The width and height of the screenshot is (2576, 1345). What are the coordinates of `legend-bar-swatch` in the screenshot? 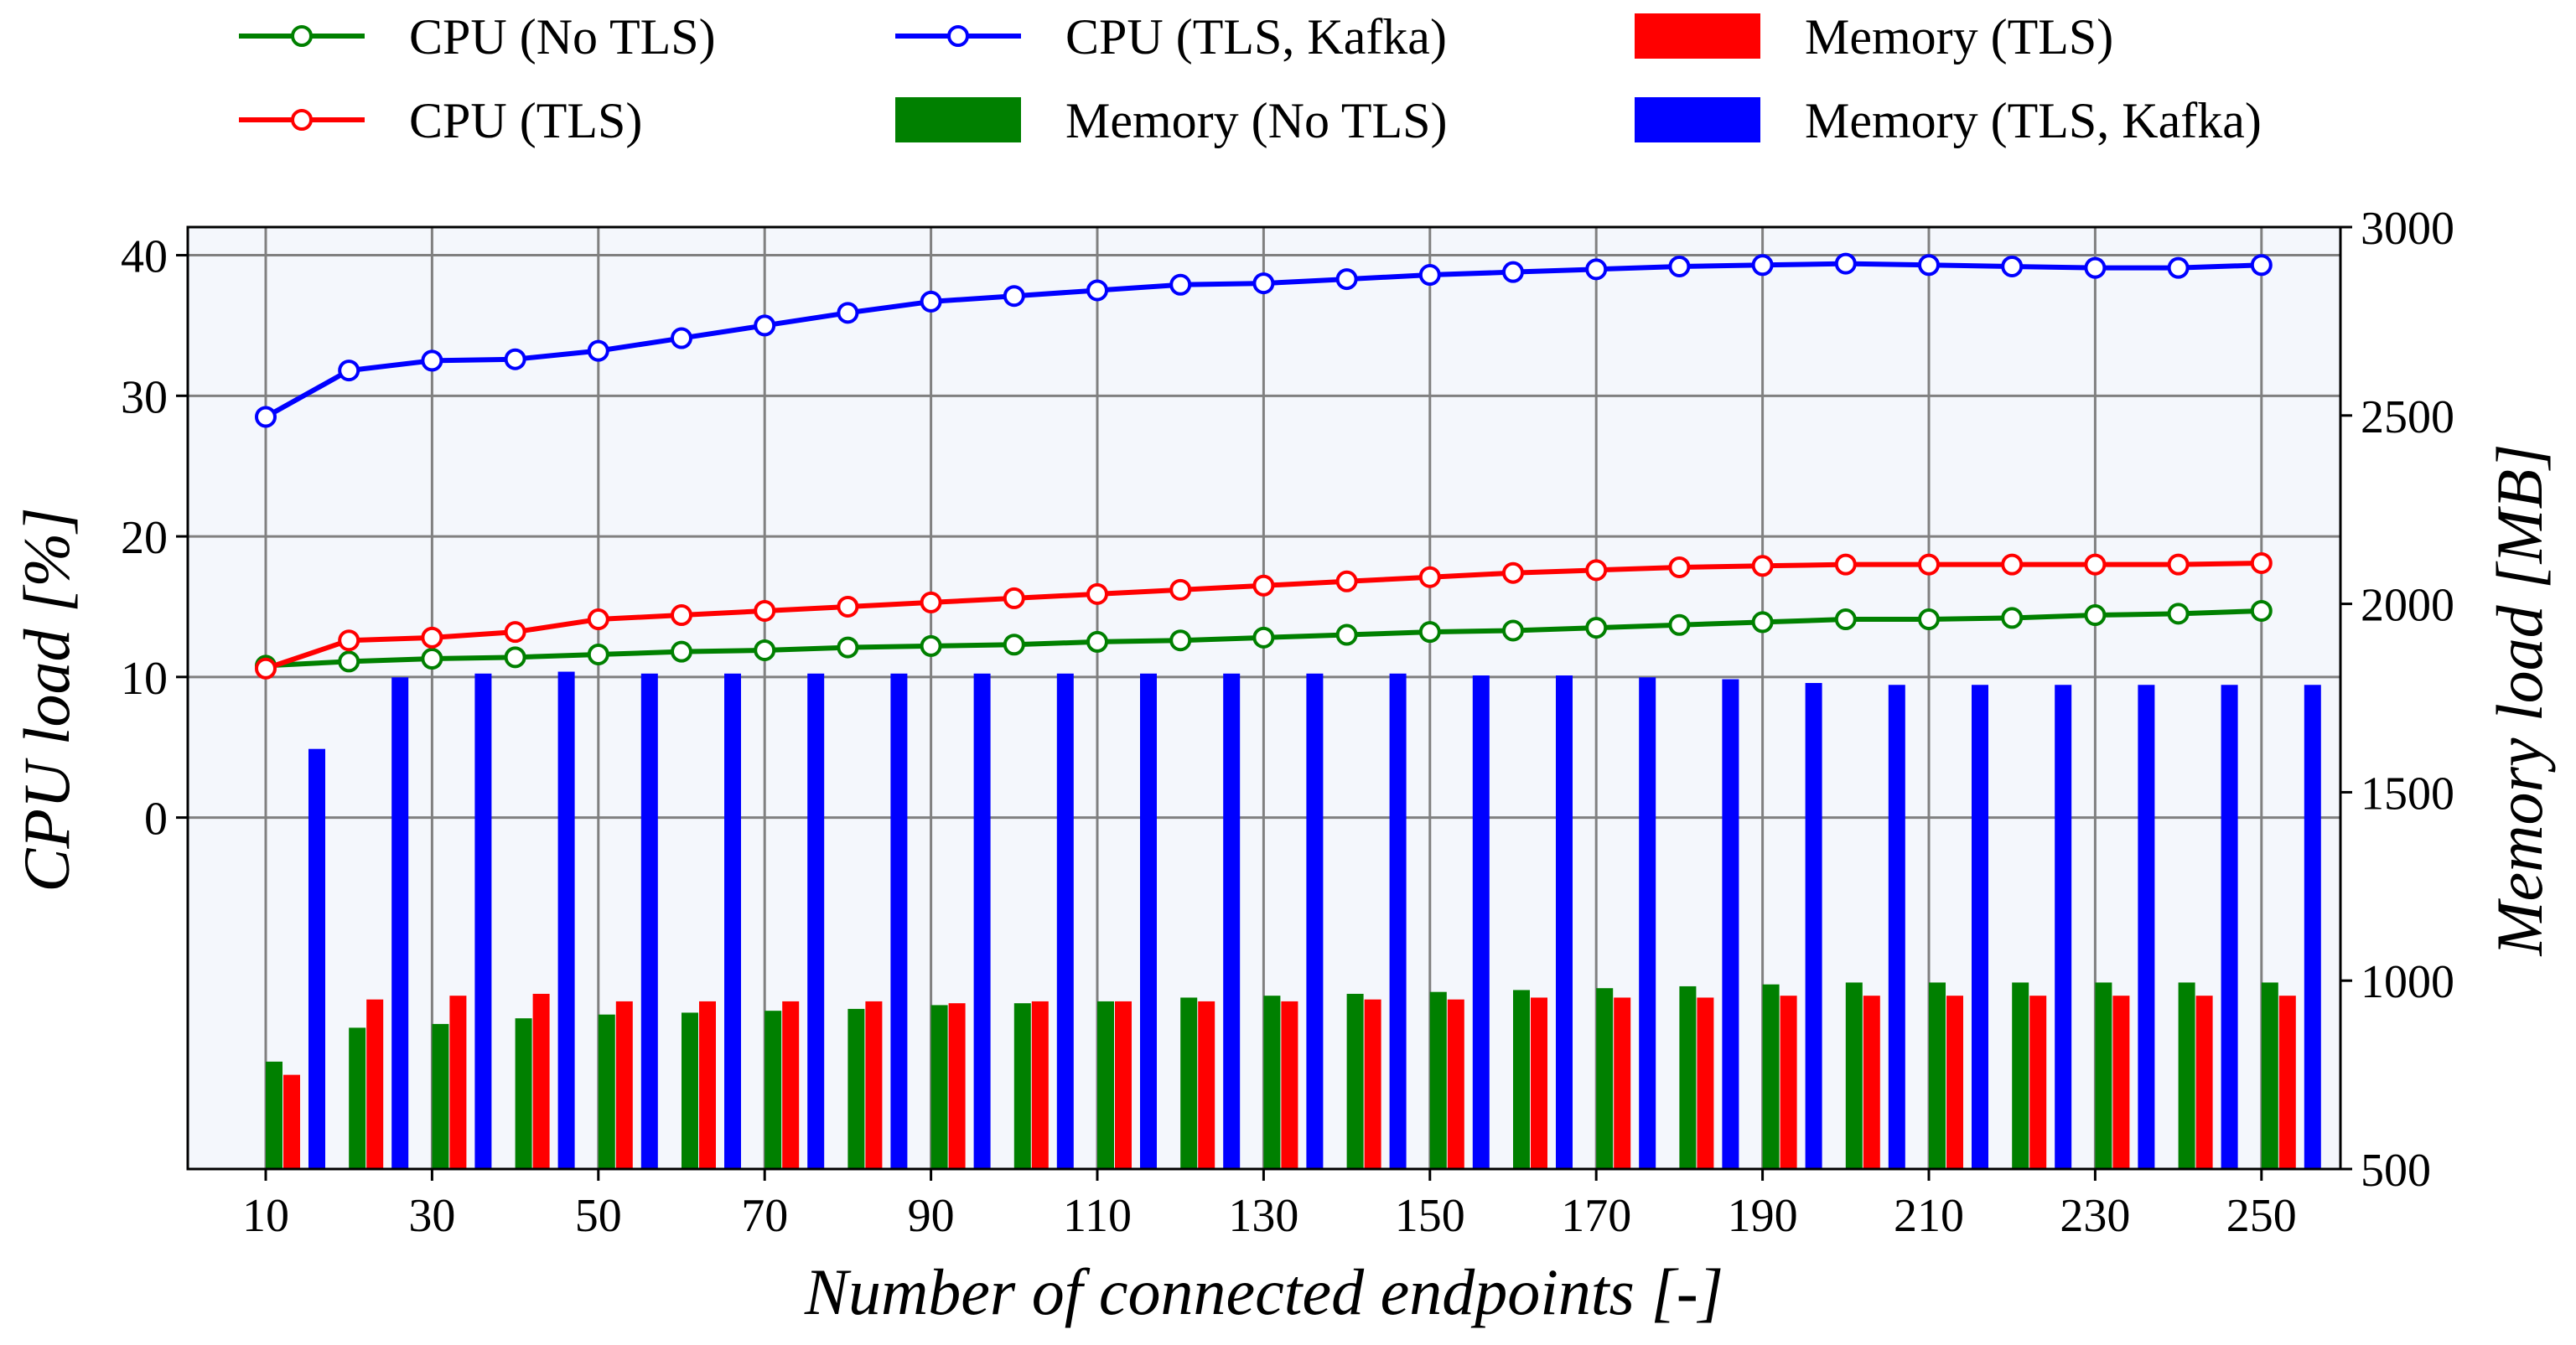 It's located at (1697, 36).